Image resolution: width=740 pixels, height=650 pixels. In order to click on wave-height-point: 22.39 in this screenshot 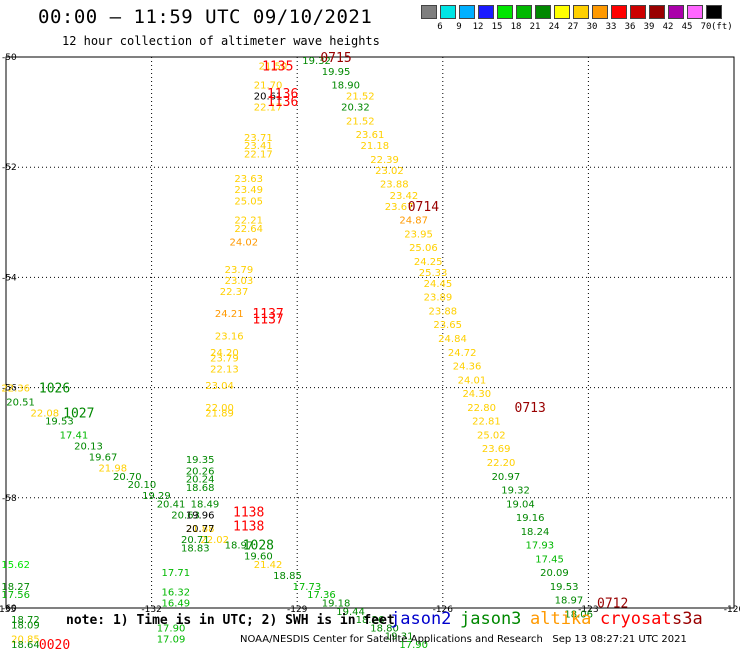, I will do `click(384, 160)`.